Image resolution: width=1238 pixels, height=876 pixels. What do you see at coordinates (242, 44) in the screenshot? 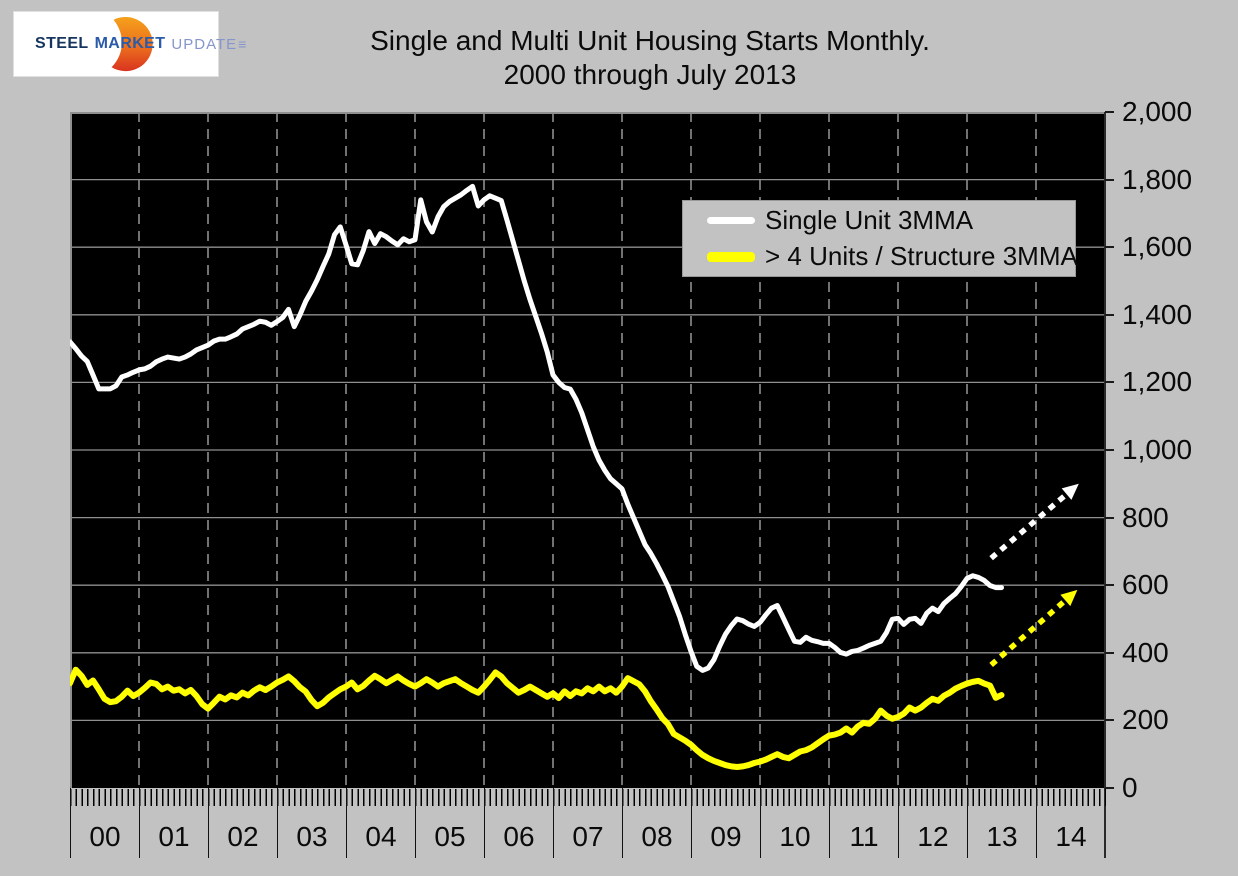
I see `logo-menu-glyph-icon: ≡` at bounding box center [242, 44].